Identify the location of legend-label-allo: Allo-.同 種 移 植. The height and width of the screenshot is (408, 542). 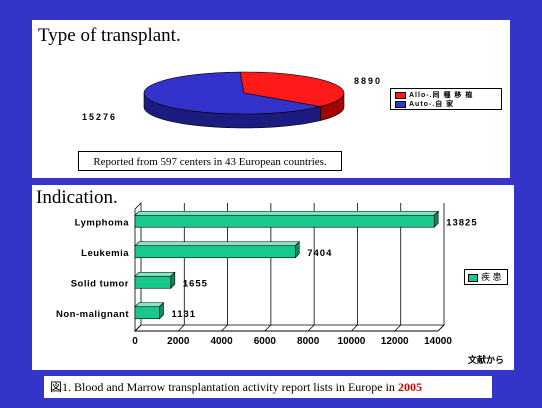
(441, 95).